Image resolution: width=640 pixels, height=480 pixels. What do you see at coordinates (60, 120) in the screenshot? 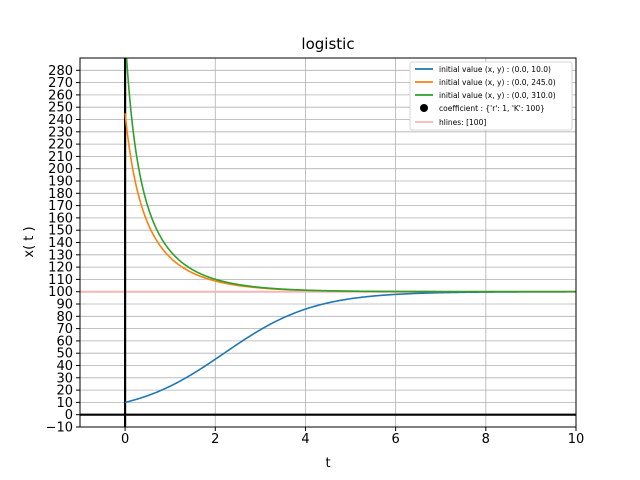
I see `y-tick-label-25: 240` at bounding box center [60, 120].